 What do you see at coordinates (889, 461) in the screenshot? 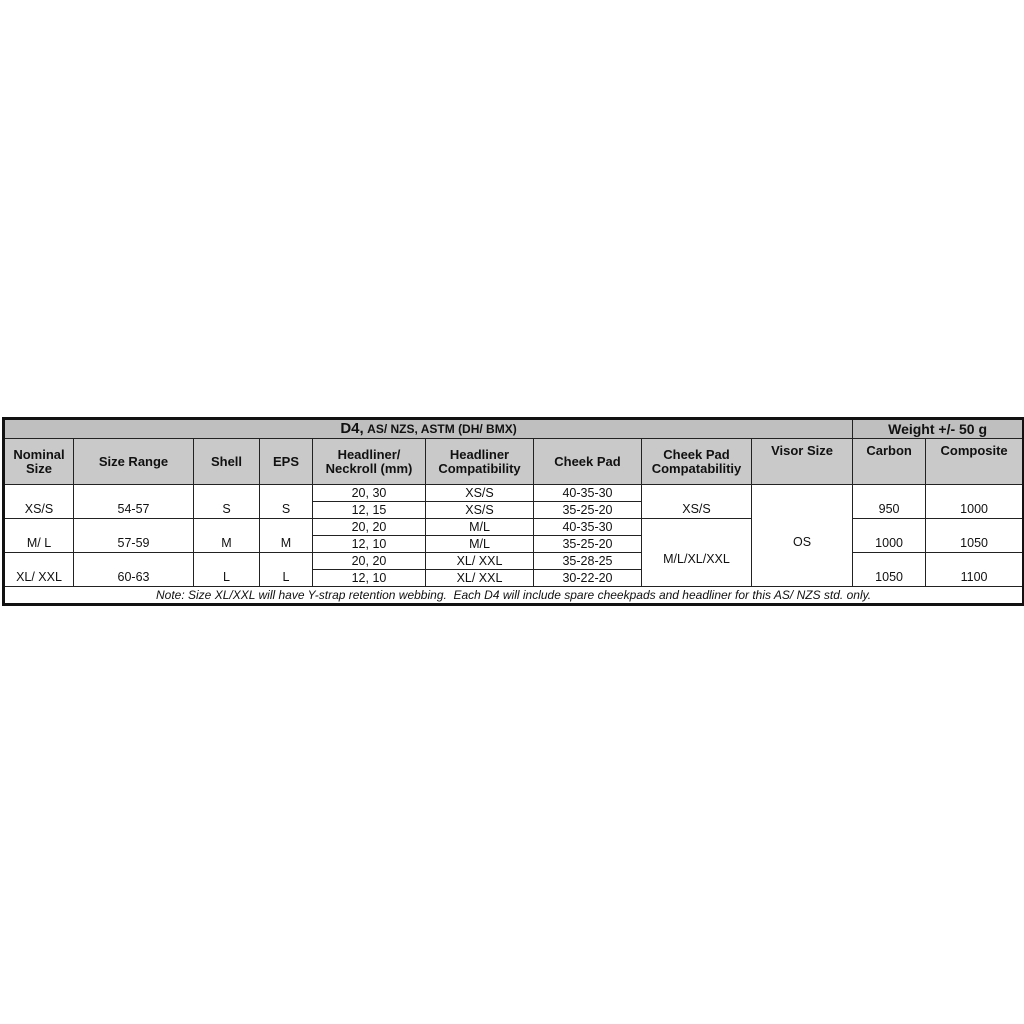
I see `col-carbon: Carbon` at bounding box center [889, 461].